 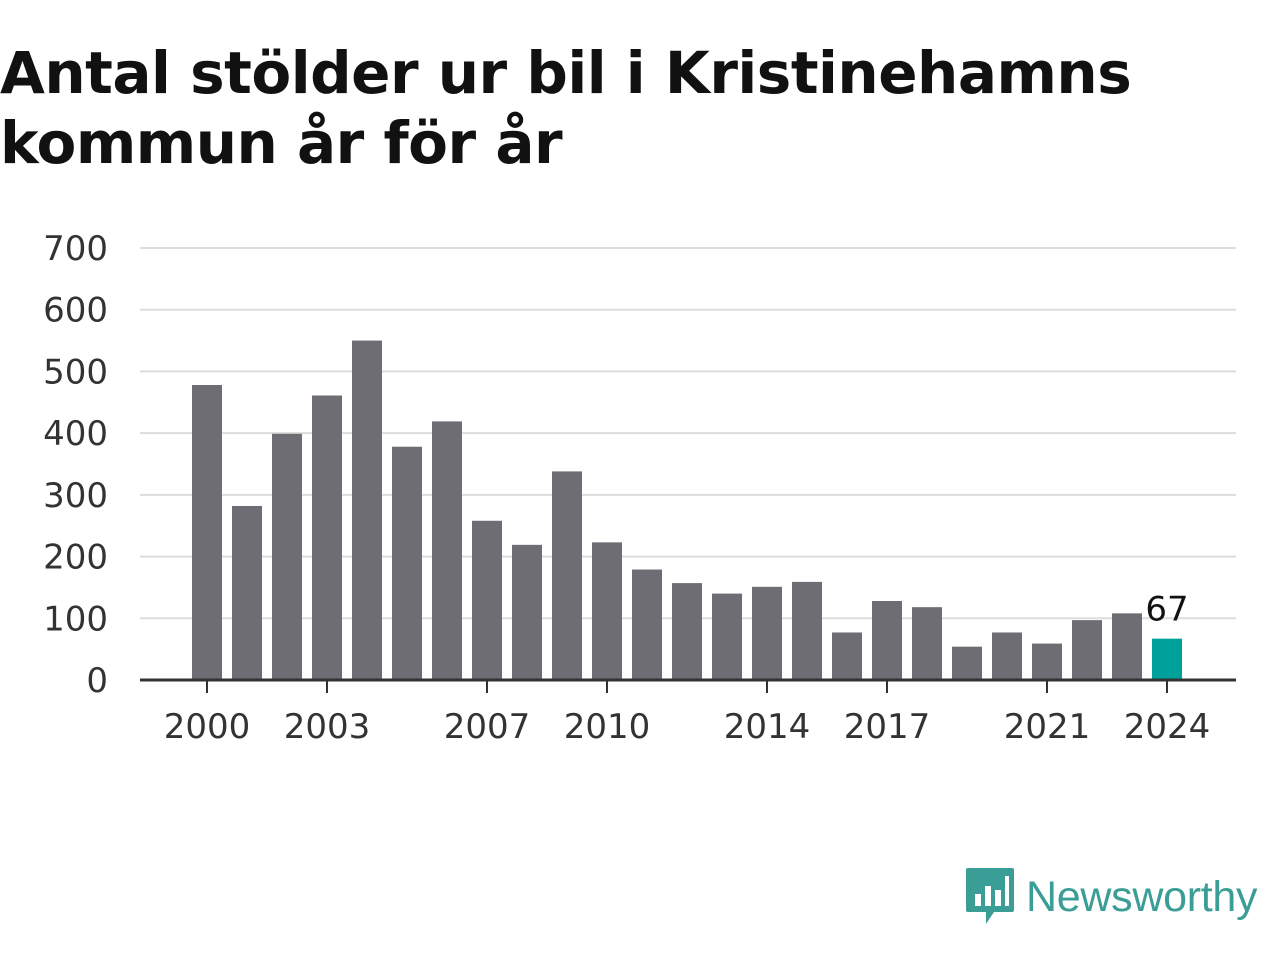 What do you see at coordinates (967, 663) in the screenshot?
I see `bar-2019` at bounding box center [967, 663].